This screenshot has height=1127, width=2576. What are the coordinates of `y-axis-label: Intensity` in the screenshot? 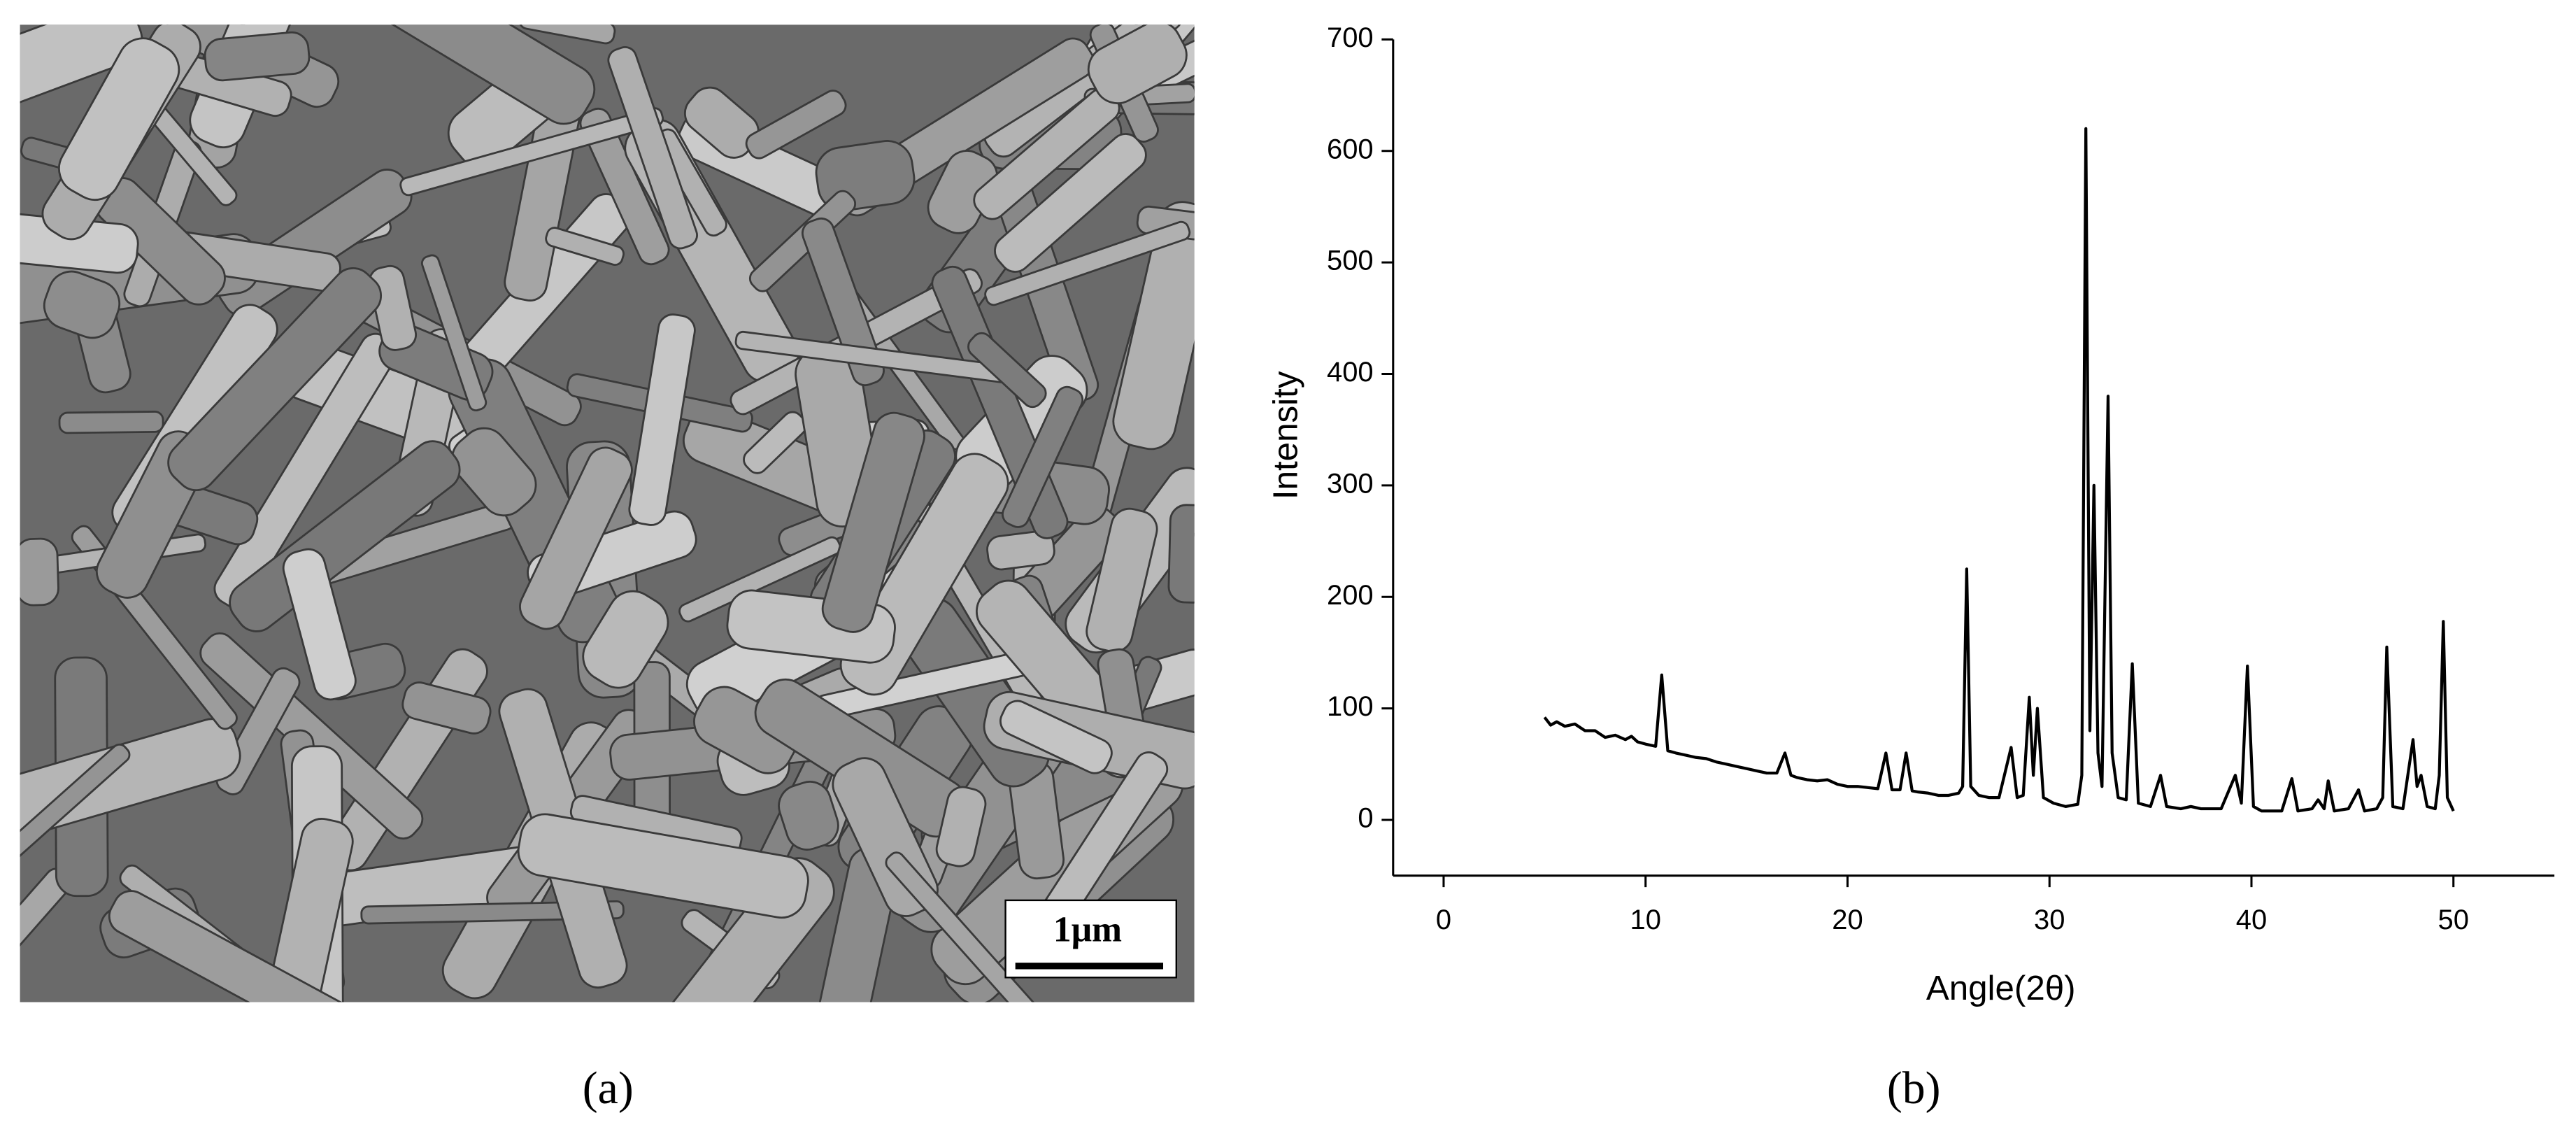 It's located at (1286, 435).